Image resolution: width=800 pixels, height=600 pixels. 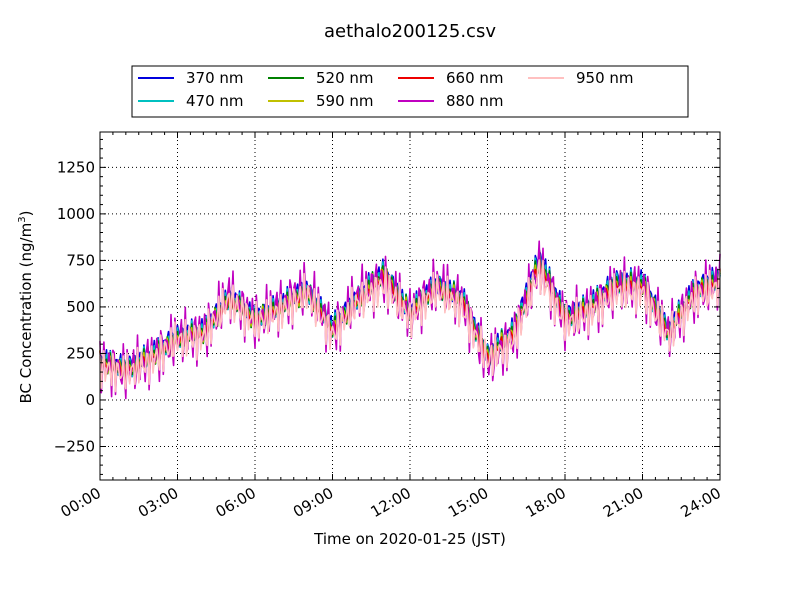 I want to click on chart-title: aethalo200125.csv, so click(x=410, y=31).